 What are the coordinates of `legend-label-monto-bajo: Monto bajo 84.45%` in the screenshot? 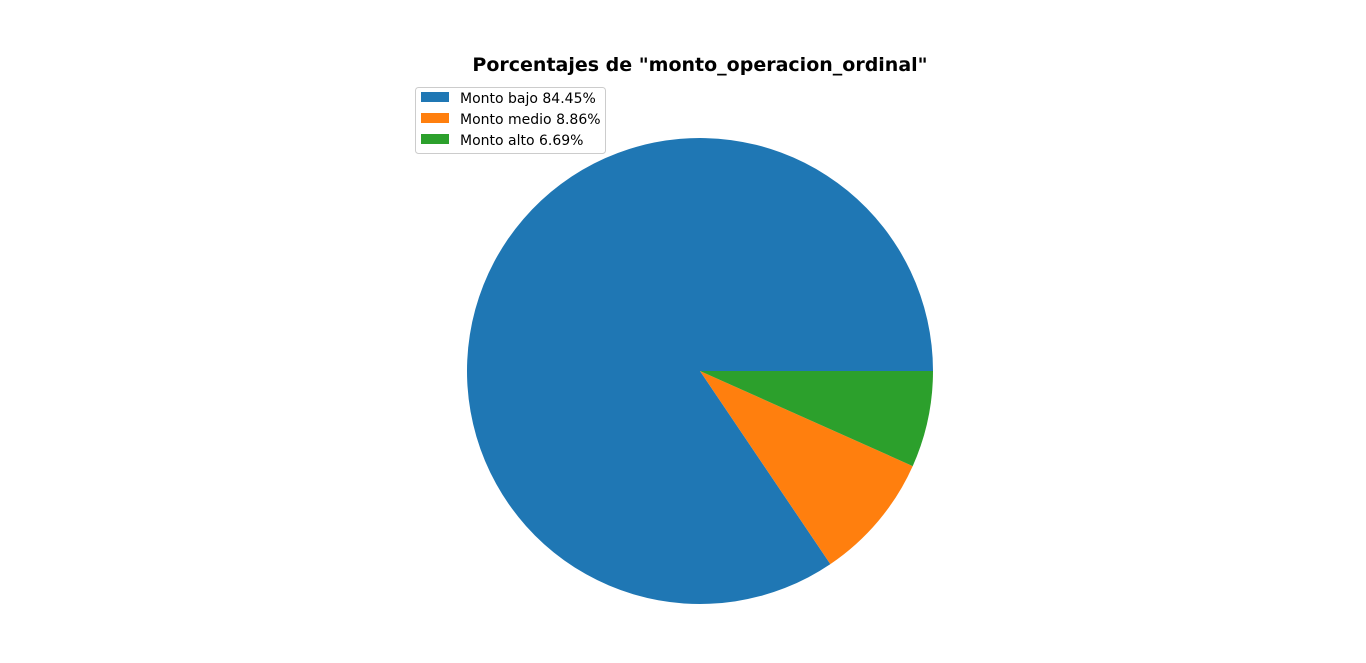 It's located at (528, 99).